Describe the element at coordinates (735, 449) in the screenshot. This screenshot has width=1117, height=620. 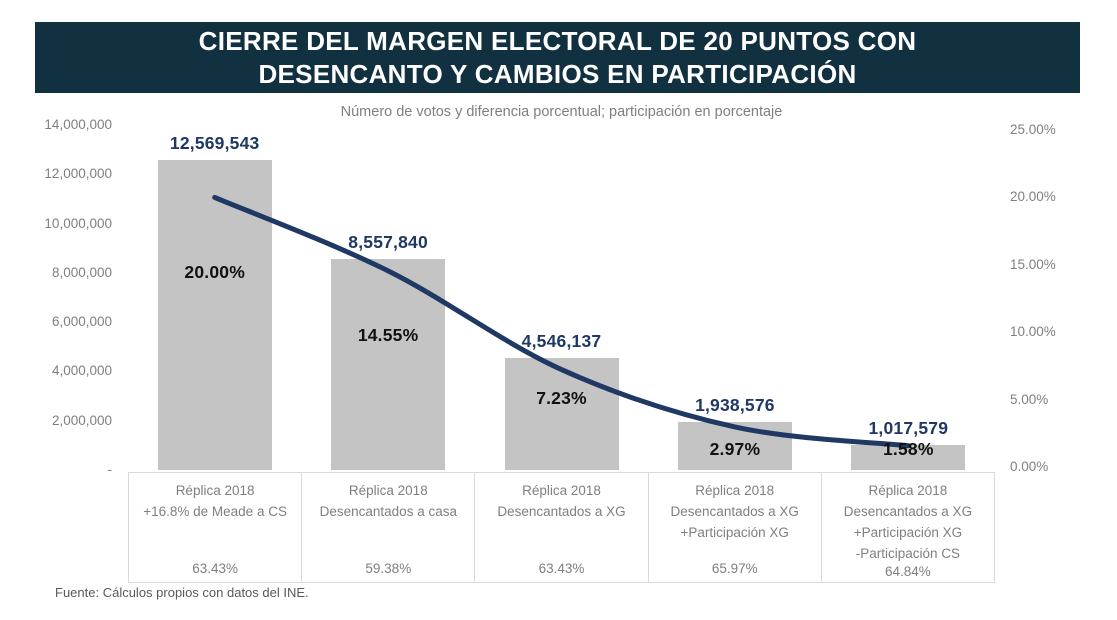
I see `margin-percent-label: 2.97%` at that location.